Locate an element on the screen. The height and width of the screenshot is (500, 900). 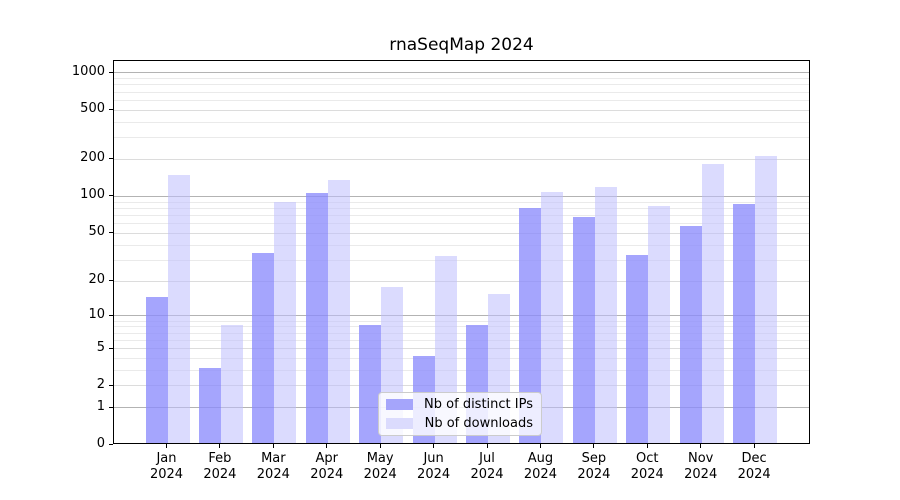
x-tick-label-aug: Aug 2024 is located at coordinates (540, 467).